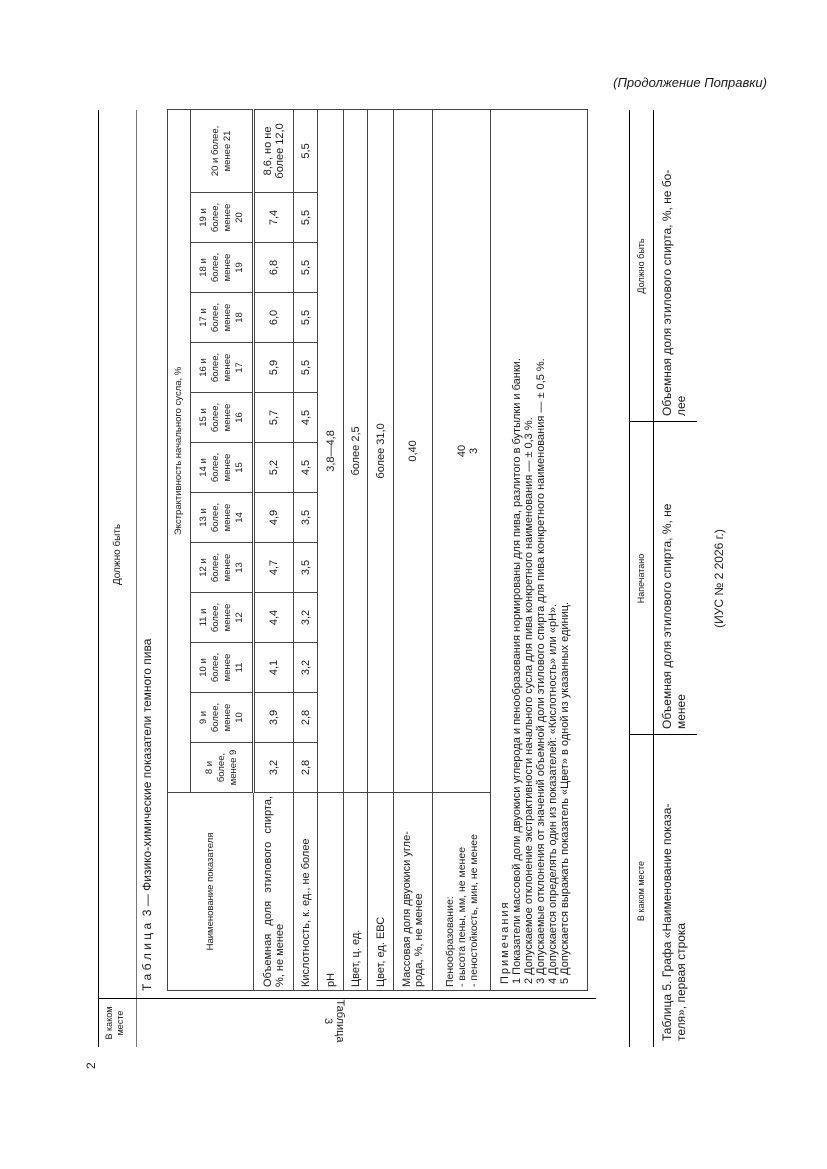  I want to click on table-row: Цвет, ц. ед. более 2,5, so click(355, 550).